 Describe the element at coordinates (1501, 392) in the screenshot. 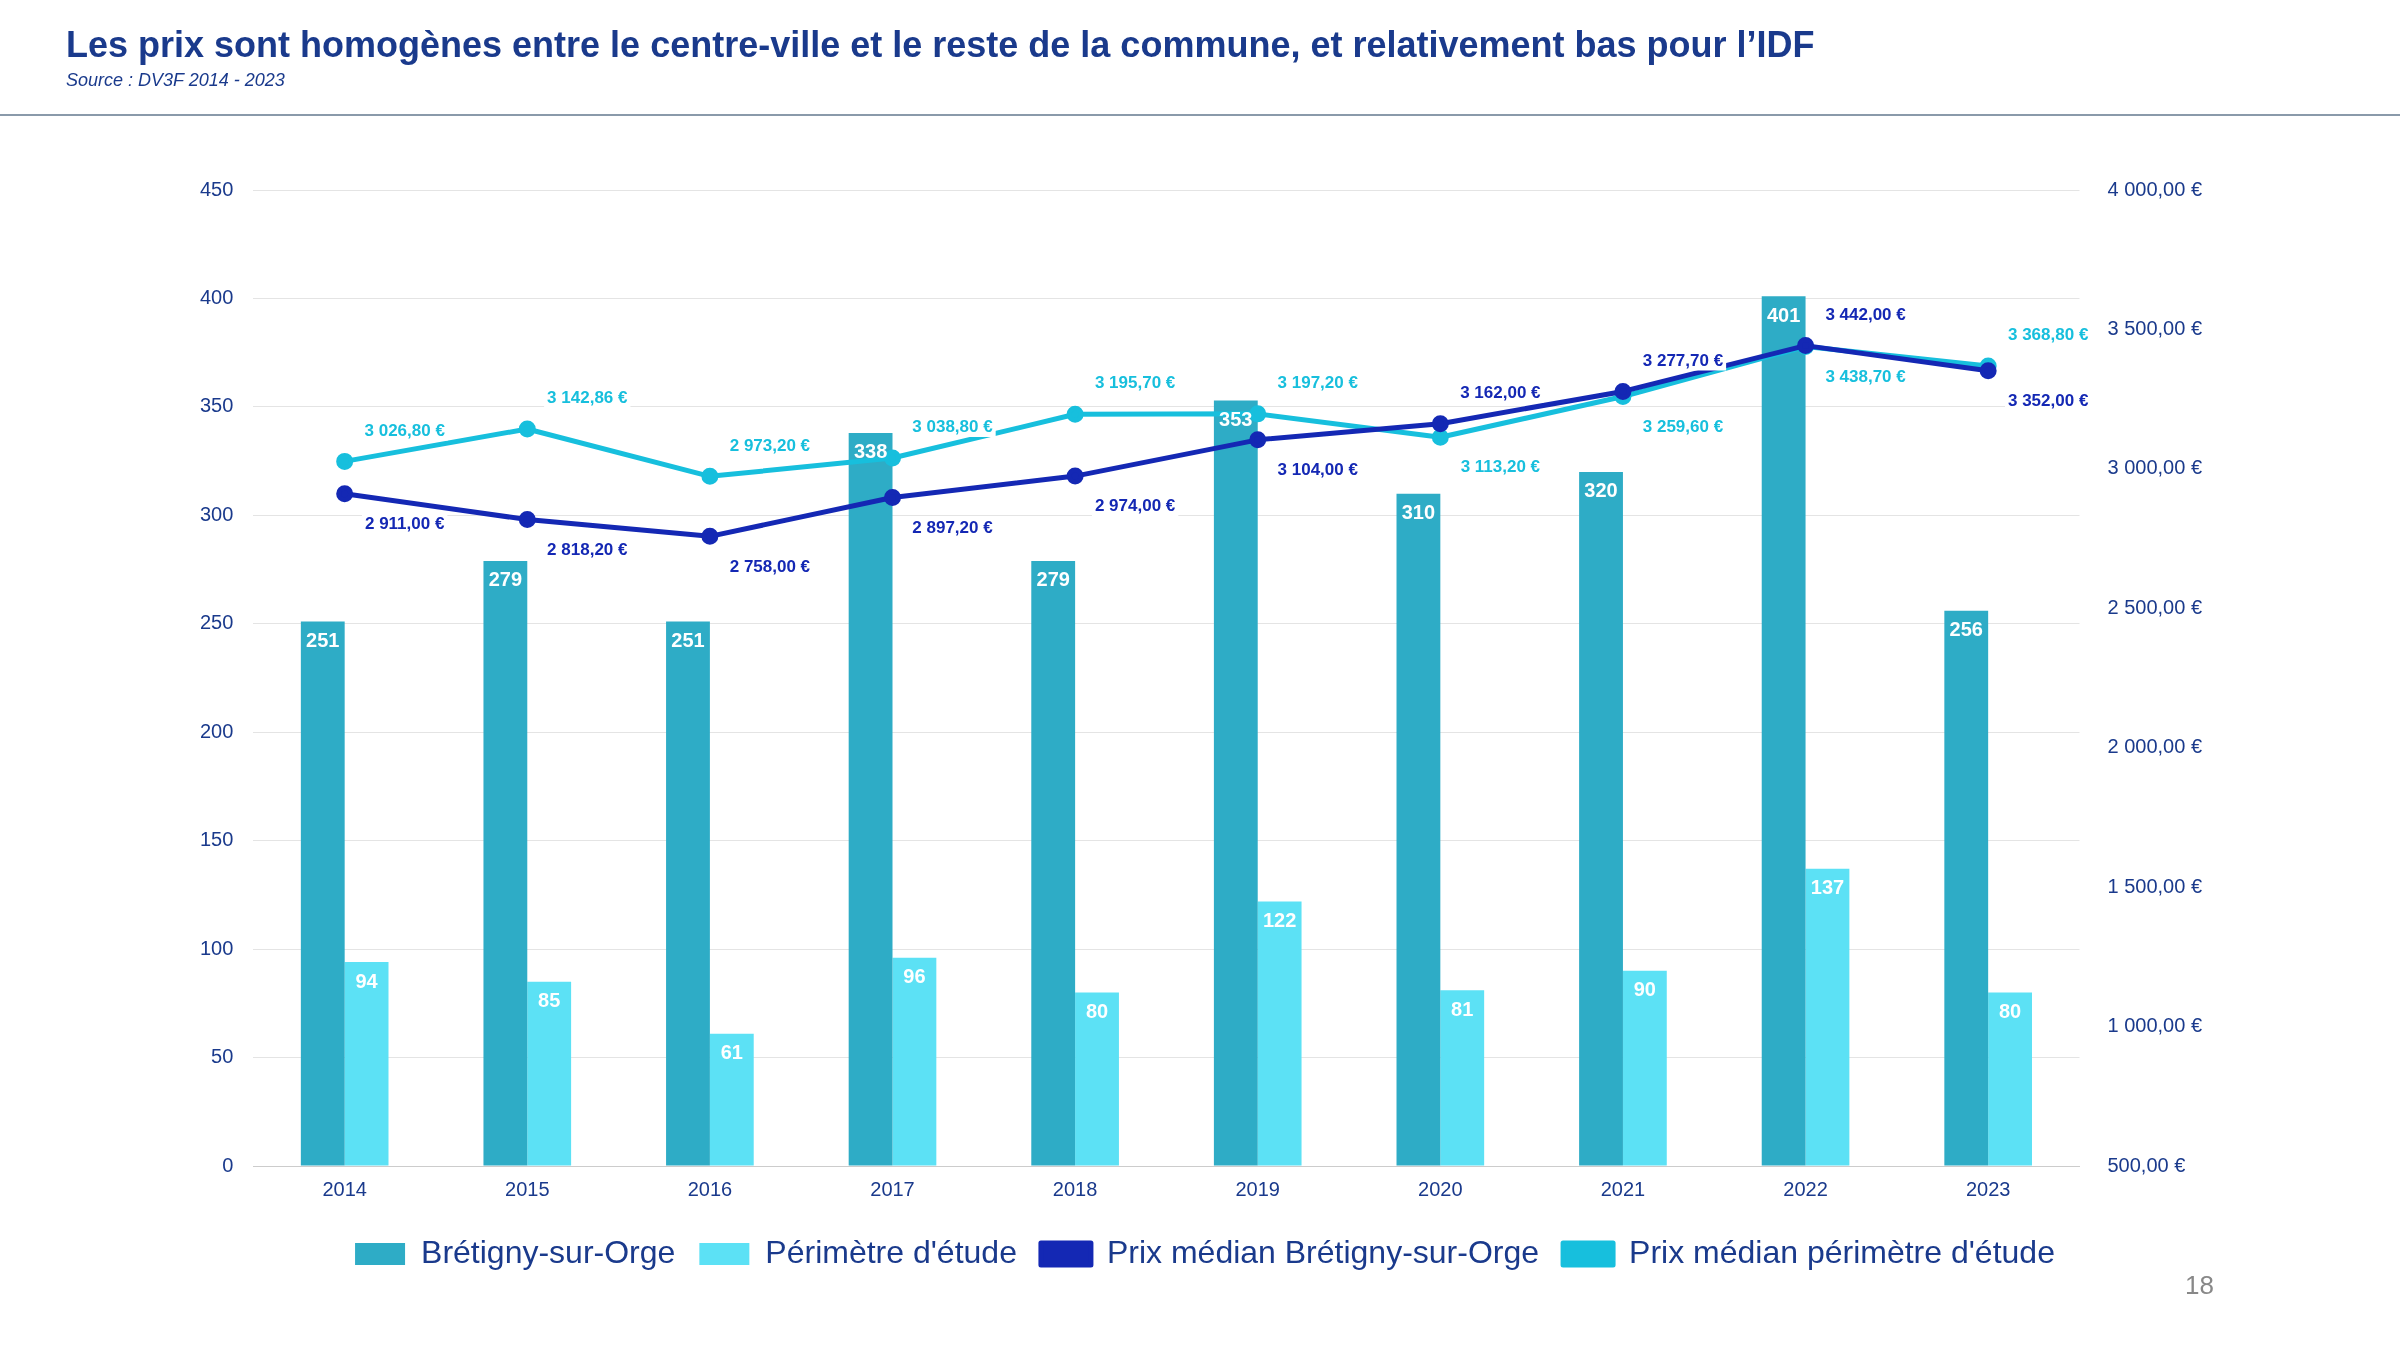

I see `data-label: 3 162,00 €` at that location.